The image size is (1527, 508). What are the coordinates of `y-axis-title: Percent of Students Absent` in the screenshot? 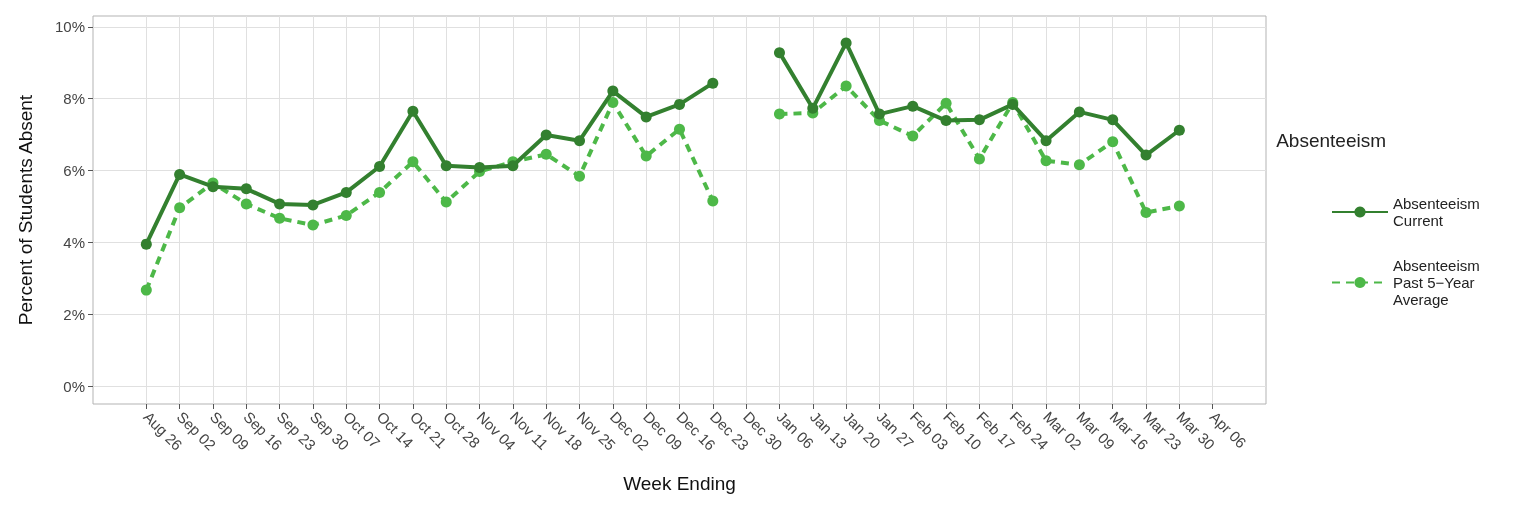 It's located at (25, 210).